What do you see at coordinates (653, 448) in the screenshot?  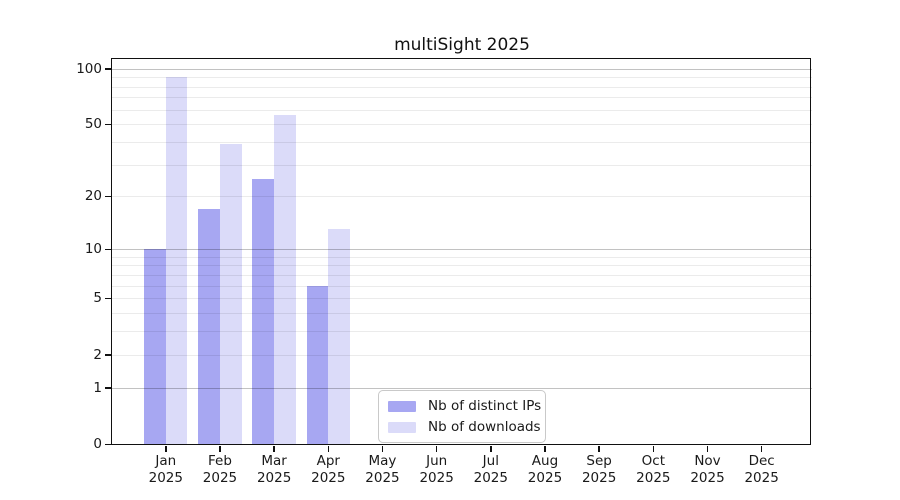 I see `x-tick-oct` at bounding box center [653, 448].